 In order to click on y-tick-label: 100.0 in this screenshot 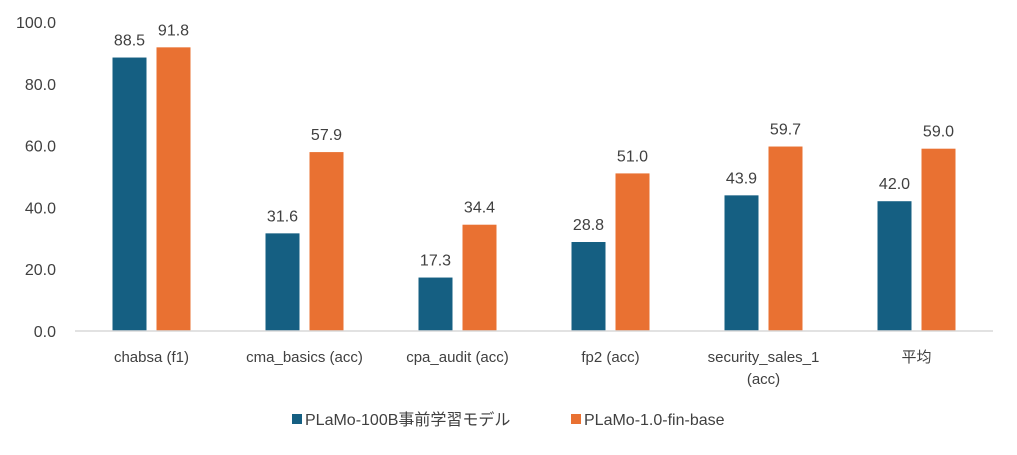, I will do `click(36, 23)`.